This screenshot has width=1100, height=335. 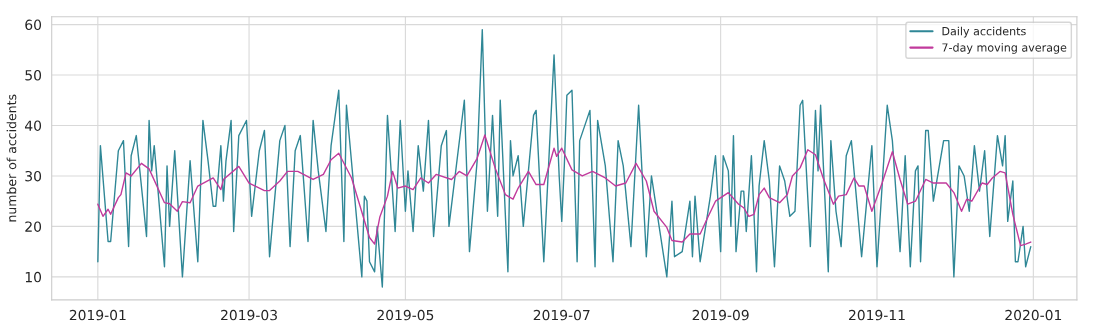 I want to click on y-tick-label: 50, so click(x=33, y=75).